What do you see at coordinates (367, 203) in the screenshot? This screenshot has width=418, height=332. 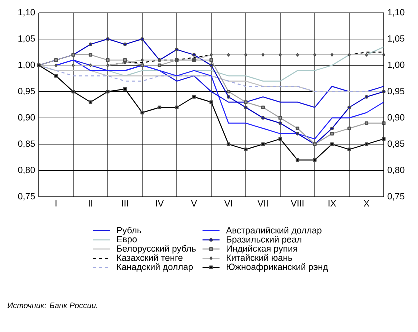 I see `x-tick-label: X` at bounding box center [367, 203].